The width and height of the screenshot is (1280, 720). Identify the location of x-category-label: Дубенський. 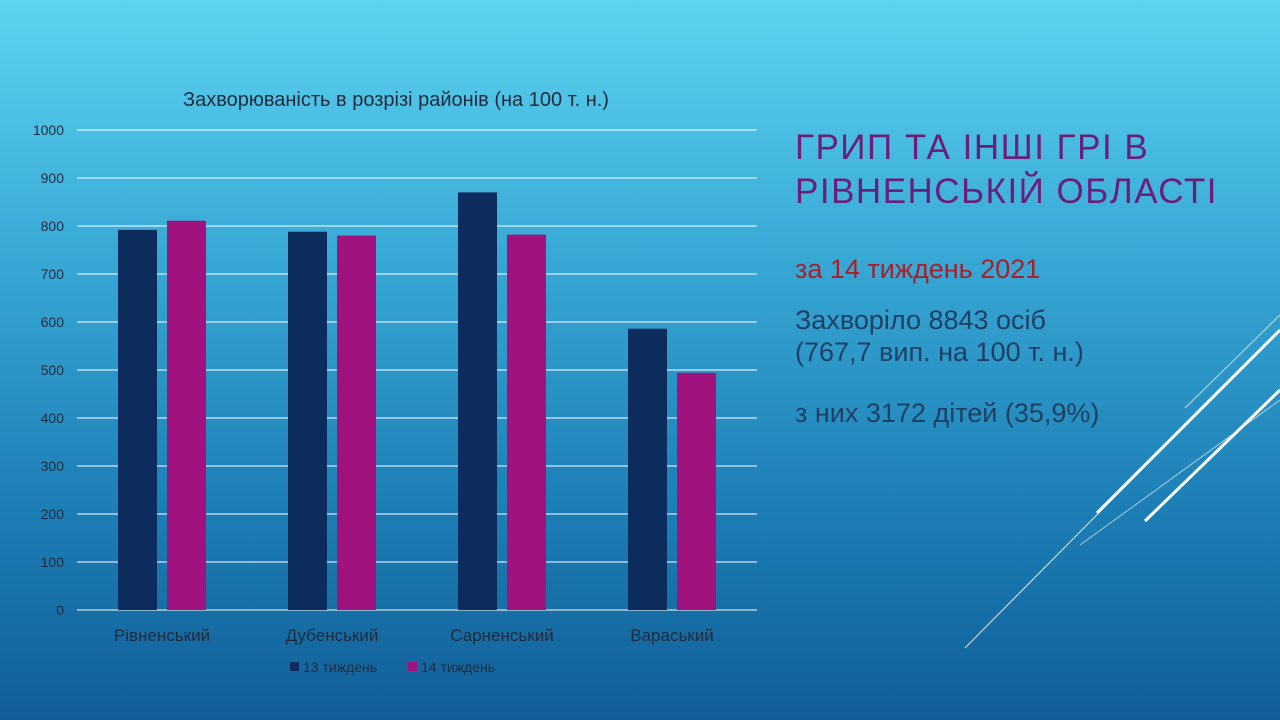
(332, 635).